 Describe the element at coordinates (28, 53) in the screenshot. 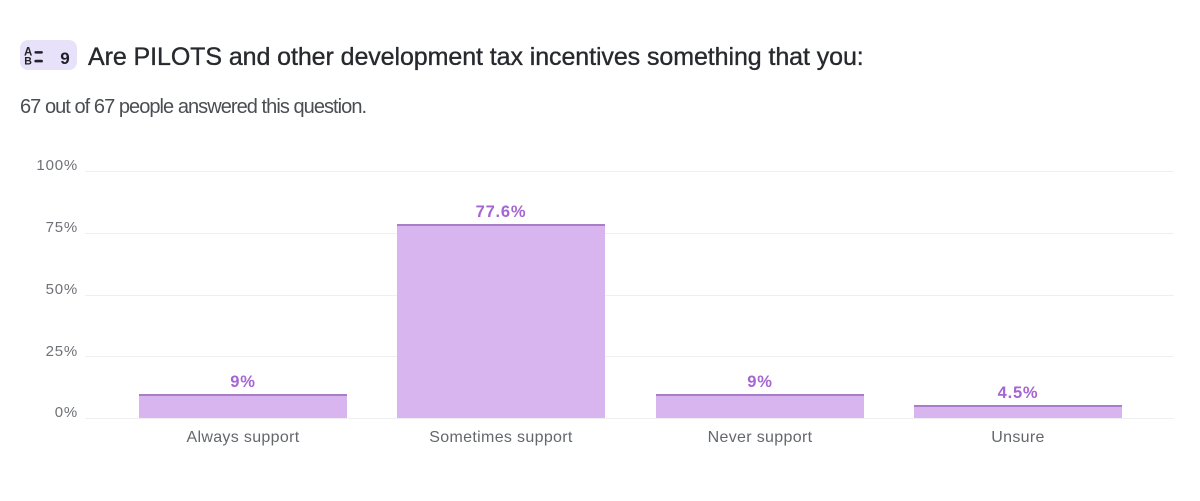

I see `svg-text: A` at that location.